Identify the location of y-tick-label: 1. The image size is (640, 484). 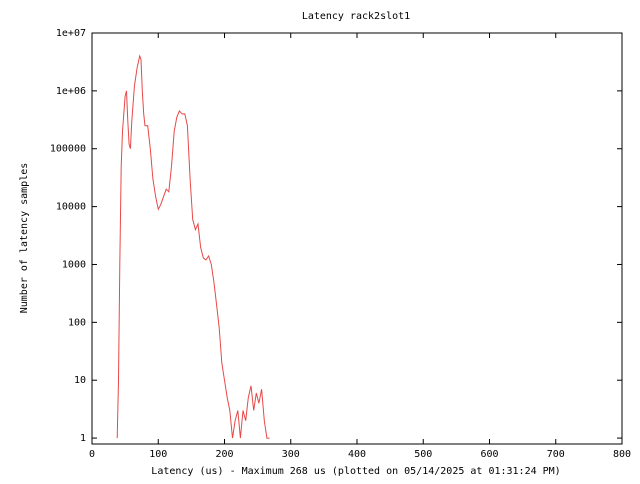
(83, 438).